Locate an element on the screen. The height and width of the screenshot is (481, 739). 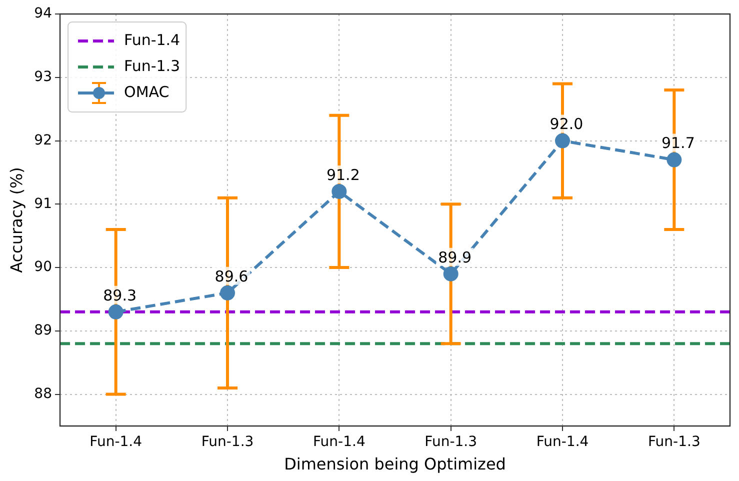
x-axis-title: Dimension being Optimized is located at coordinates (395, 464).